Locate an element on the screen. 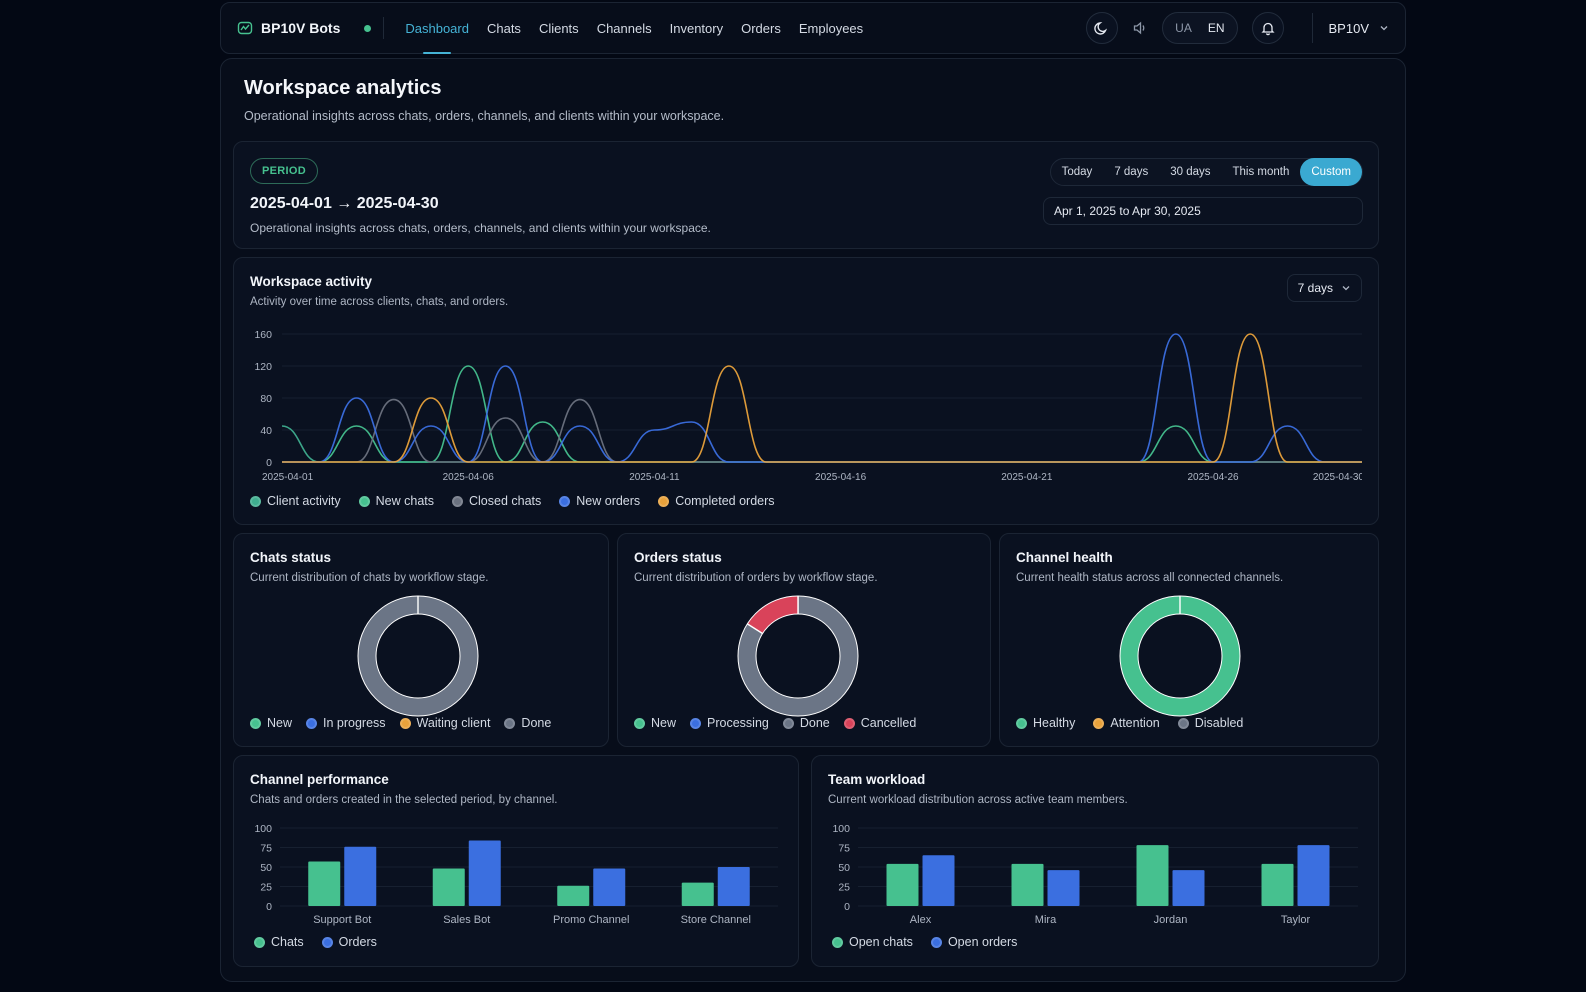 This screenshot has height=992, width=1586. x-tick-label: Store Channel is located at coordinates (716, 920).